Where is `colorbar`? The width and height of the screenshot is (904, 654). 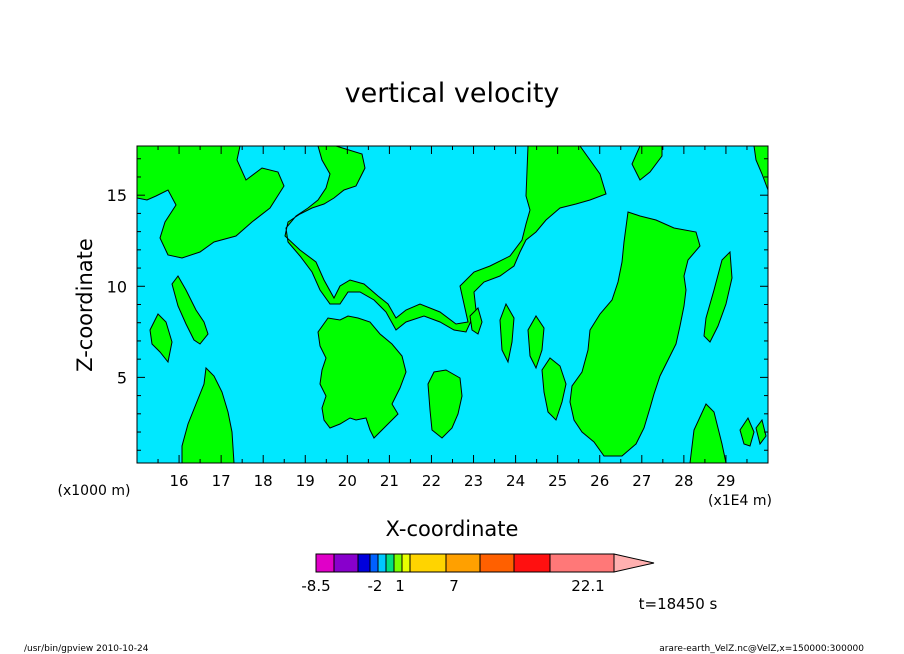 colorbar is located at coordinates (485, 563).